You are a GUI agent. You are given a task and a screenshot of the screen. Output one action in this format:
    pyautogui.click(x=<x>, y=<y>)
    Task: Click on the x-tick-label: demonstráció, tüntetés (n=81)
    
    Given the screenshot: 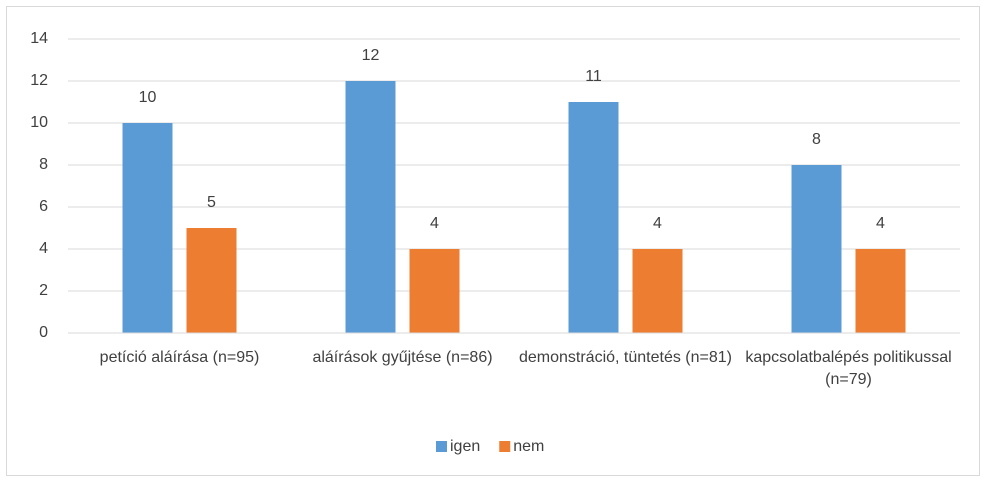 What is the action you would take?
    pyautogui.click(x=625, y=357)
    